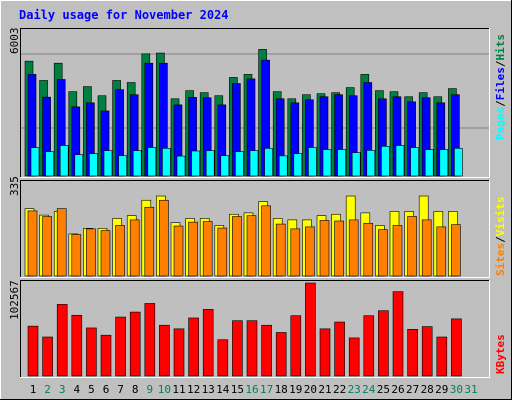 The width and height of the screenshot is (512, 400). Describe the element at coordinates (295, 389) in the screenshot. I see `day-label-19: 19` at that location.